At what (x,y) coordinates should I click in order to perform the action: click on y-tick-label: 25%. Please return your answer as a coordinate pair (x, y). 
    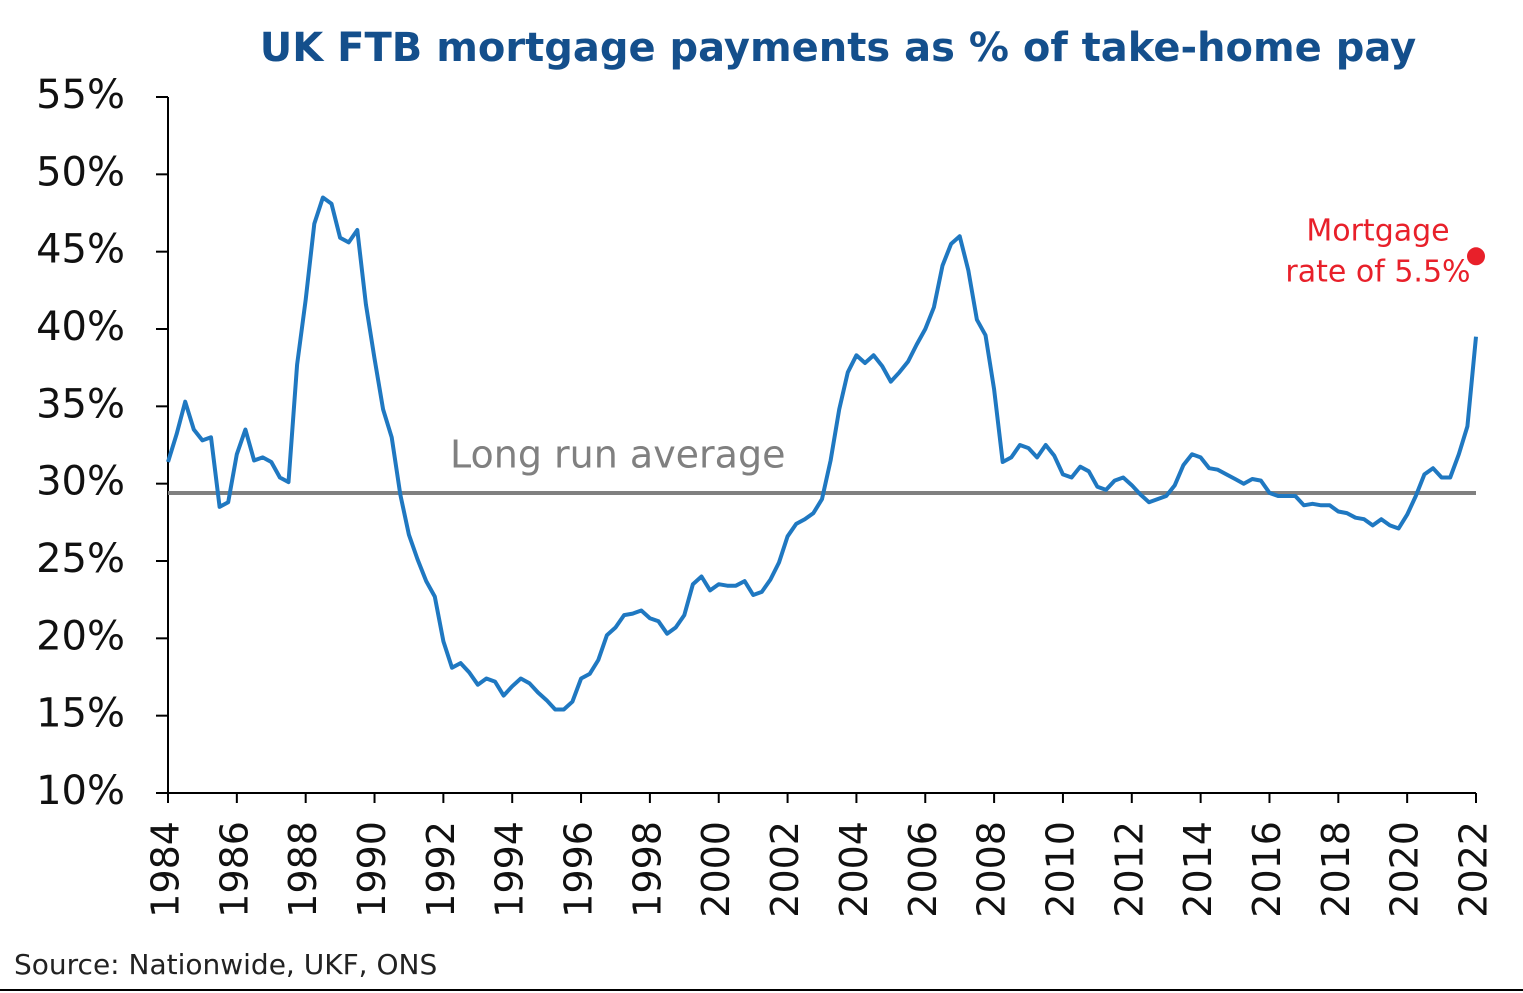
    Looking at the image, I should click on (80, 559).